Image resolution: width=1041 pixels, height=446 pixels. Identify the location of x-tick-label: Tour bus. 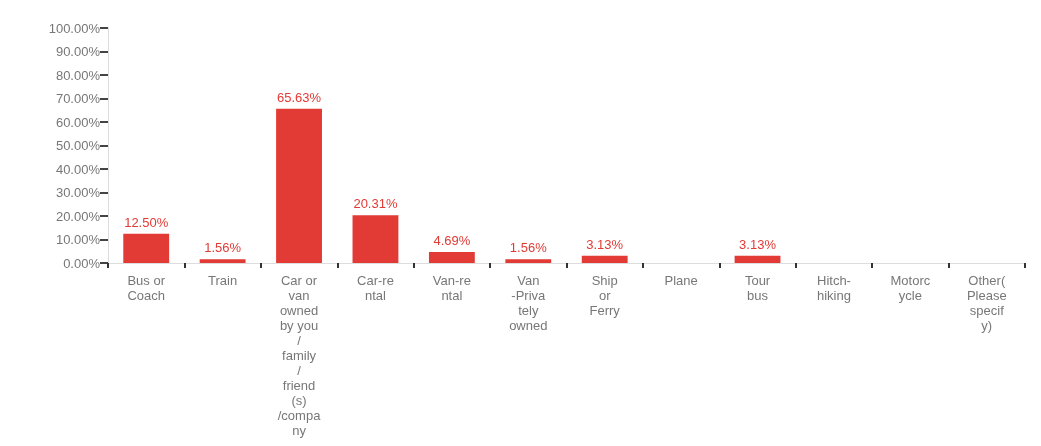
(757, 288).